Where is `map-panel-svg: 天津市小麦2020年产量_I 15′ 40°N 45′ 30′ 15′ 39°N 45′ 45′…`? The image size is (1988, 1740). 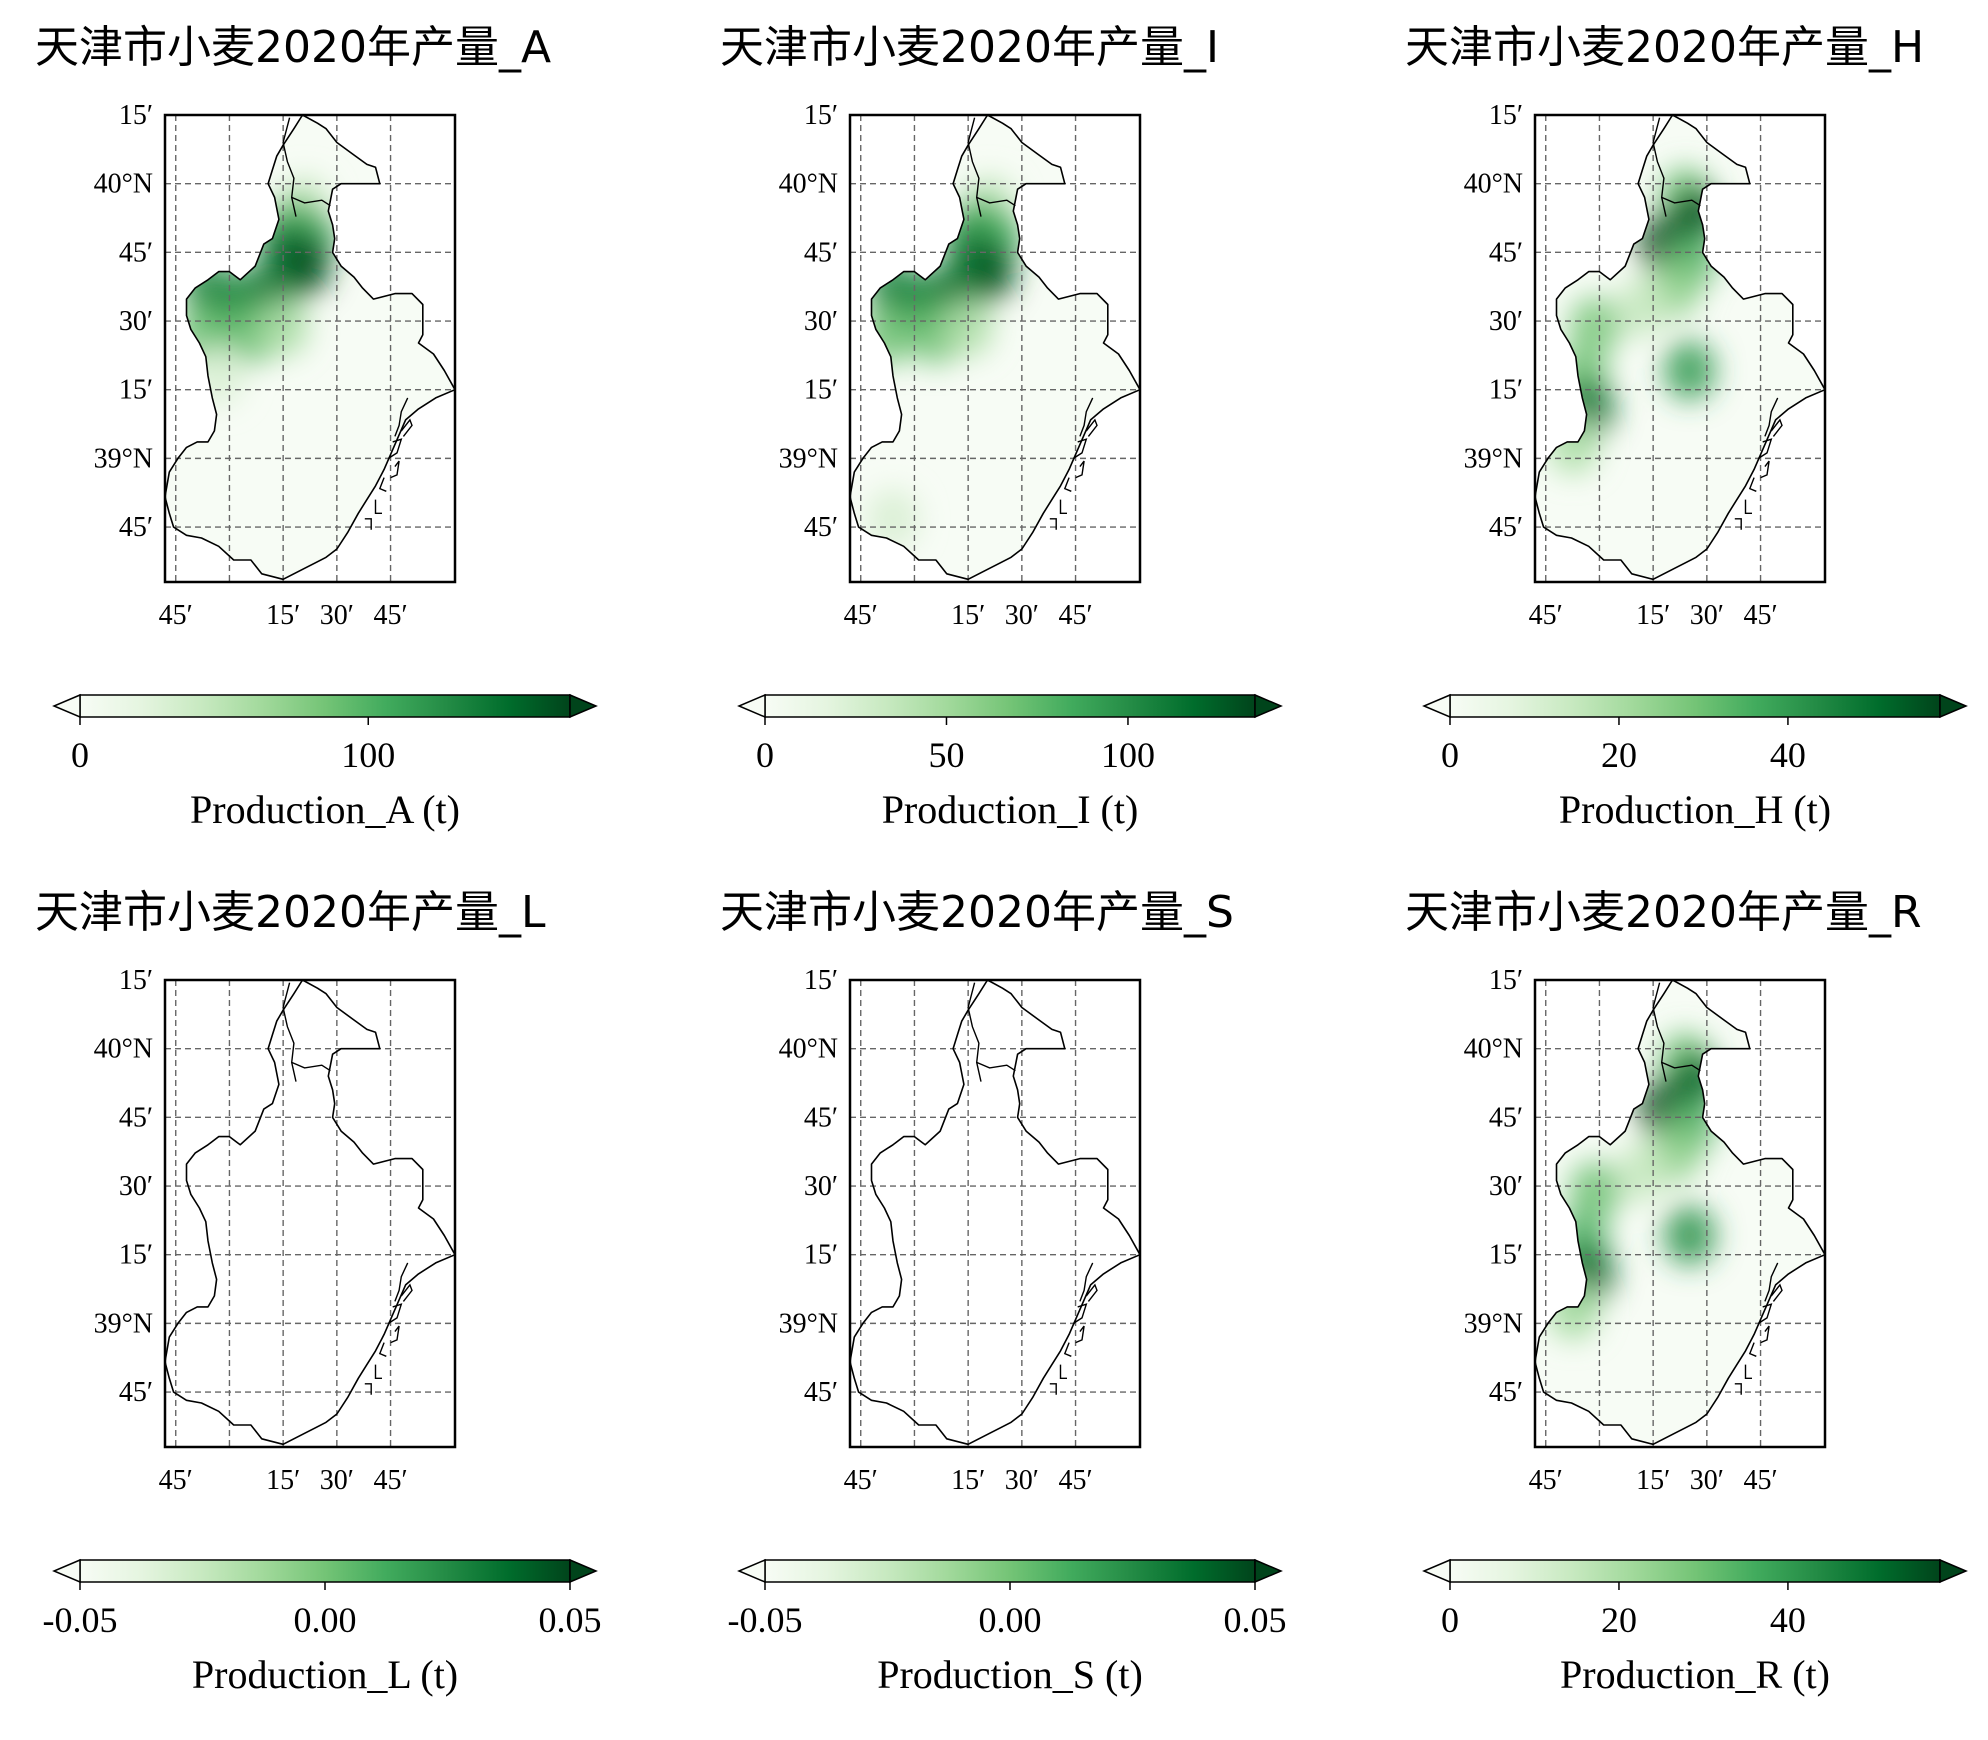 map-panel-svg: 天津市小麦2020年产量_I 15′ 40°N 45′ 30′ 15′ 39°N 45′ 45′… is located at coordinates (1001, 427).